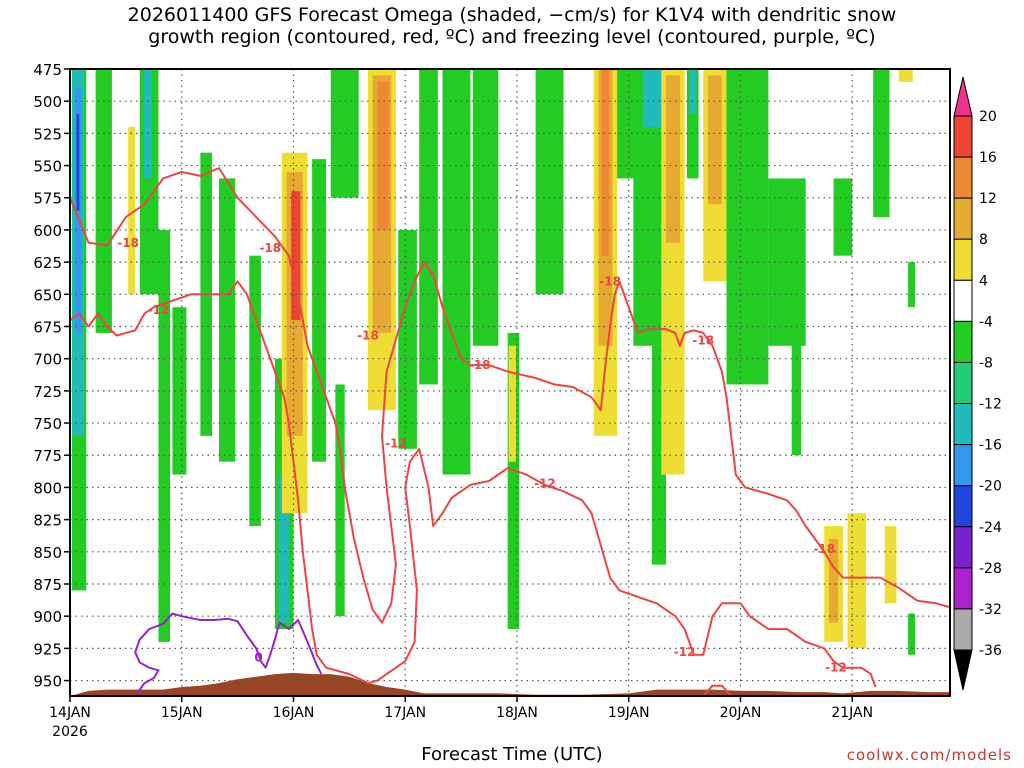 The height and width of the screenshot is (768, 1024). I want to click on y-tick-label: 800, so click(47, 488).